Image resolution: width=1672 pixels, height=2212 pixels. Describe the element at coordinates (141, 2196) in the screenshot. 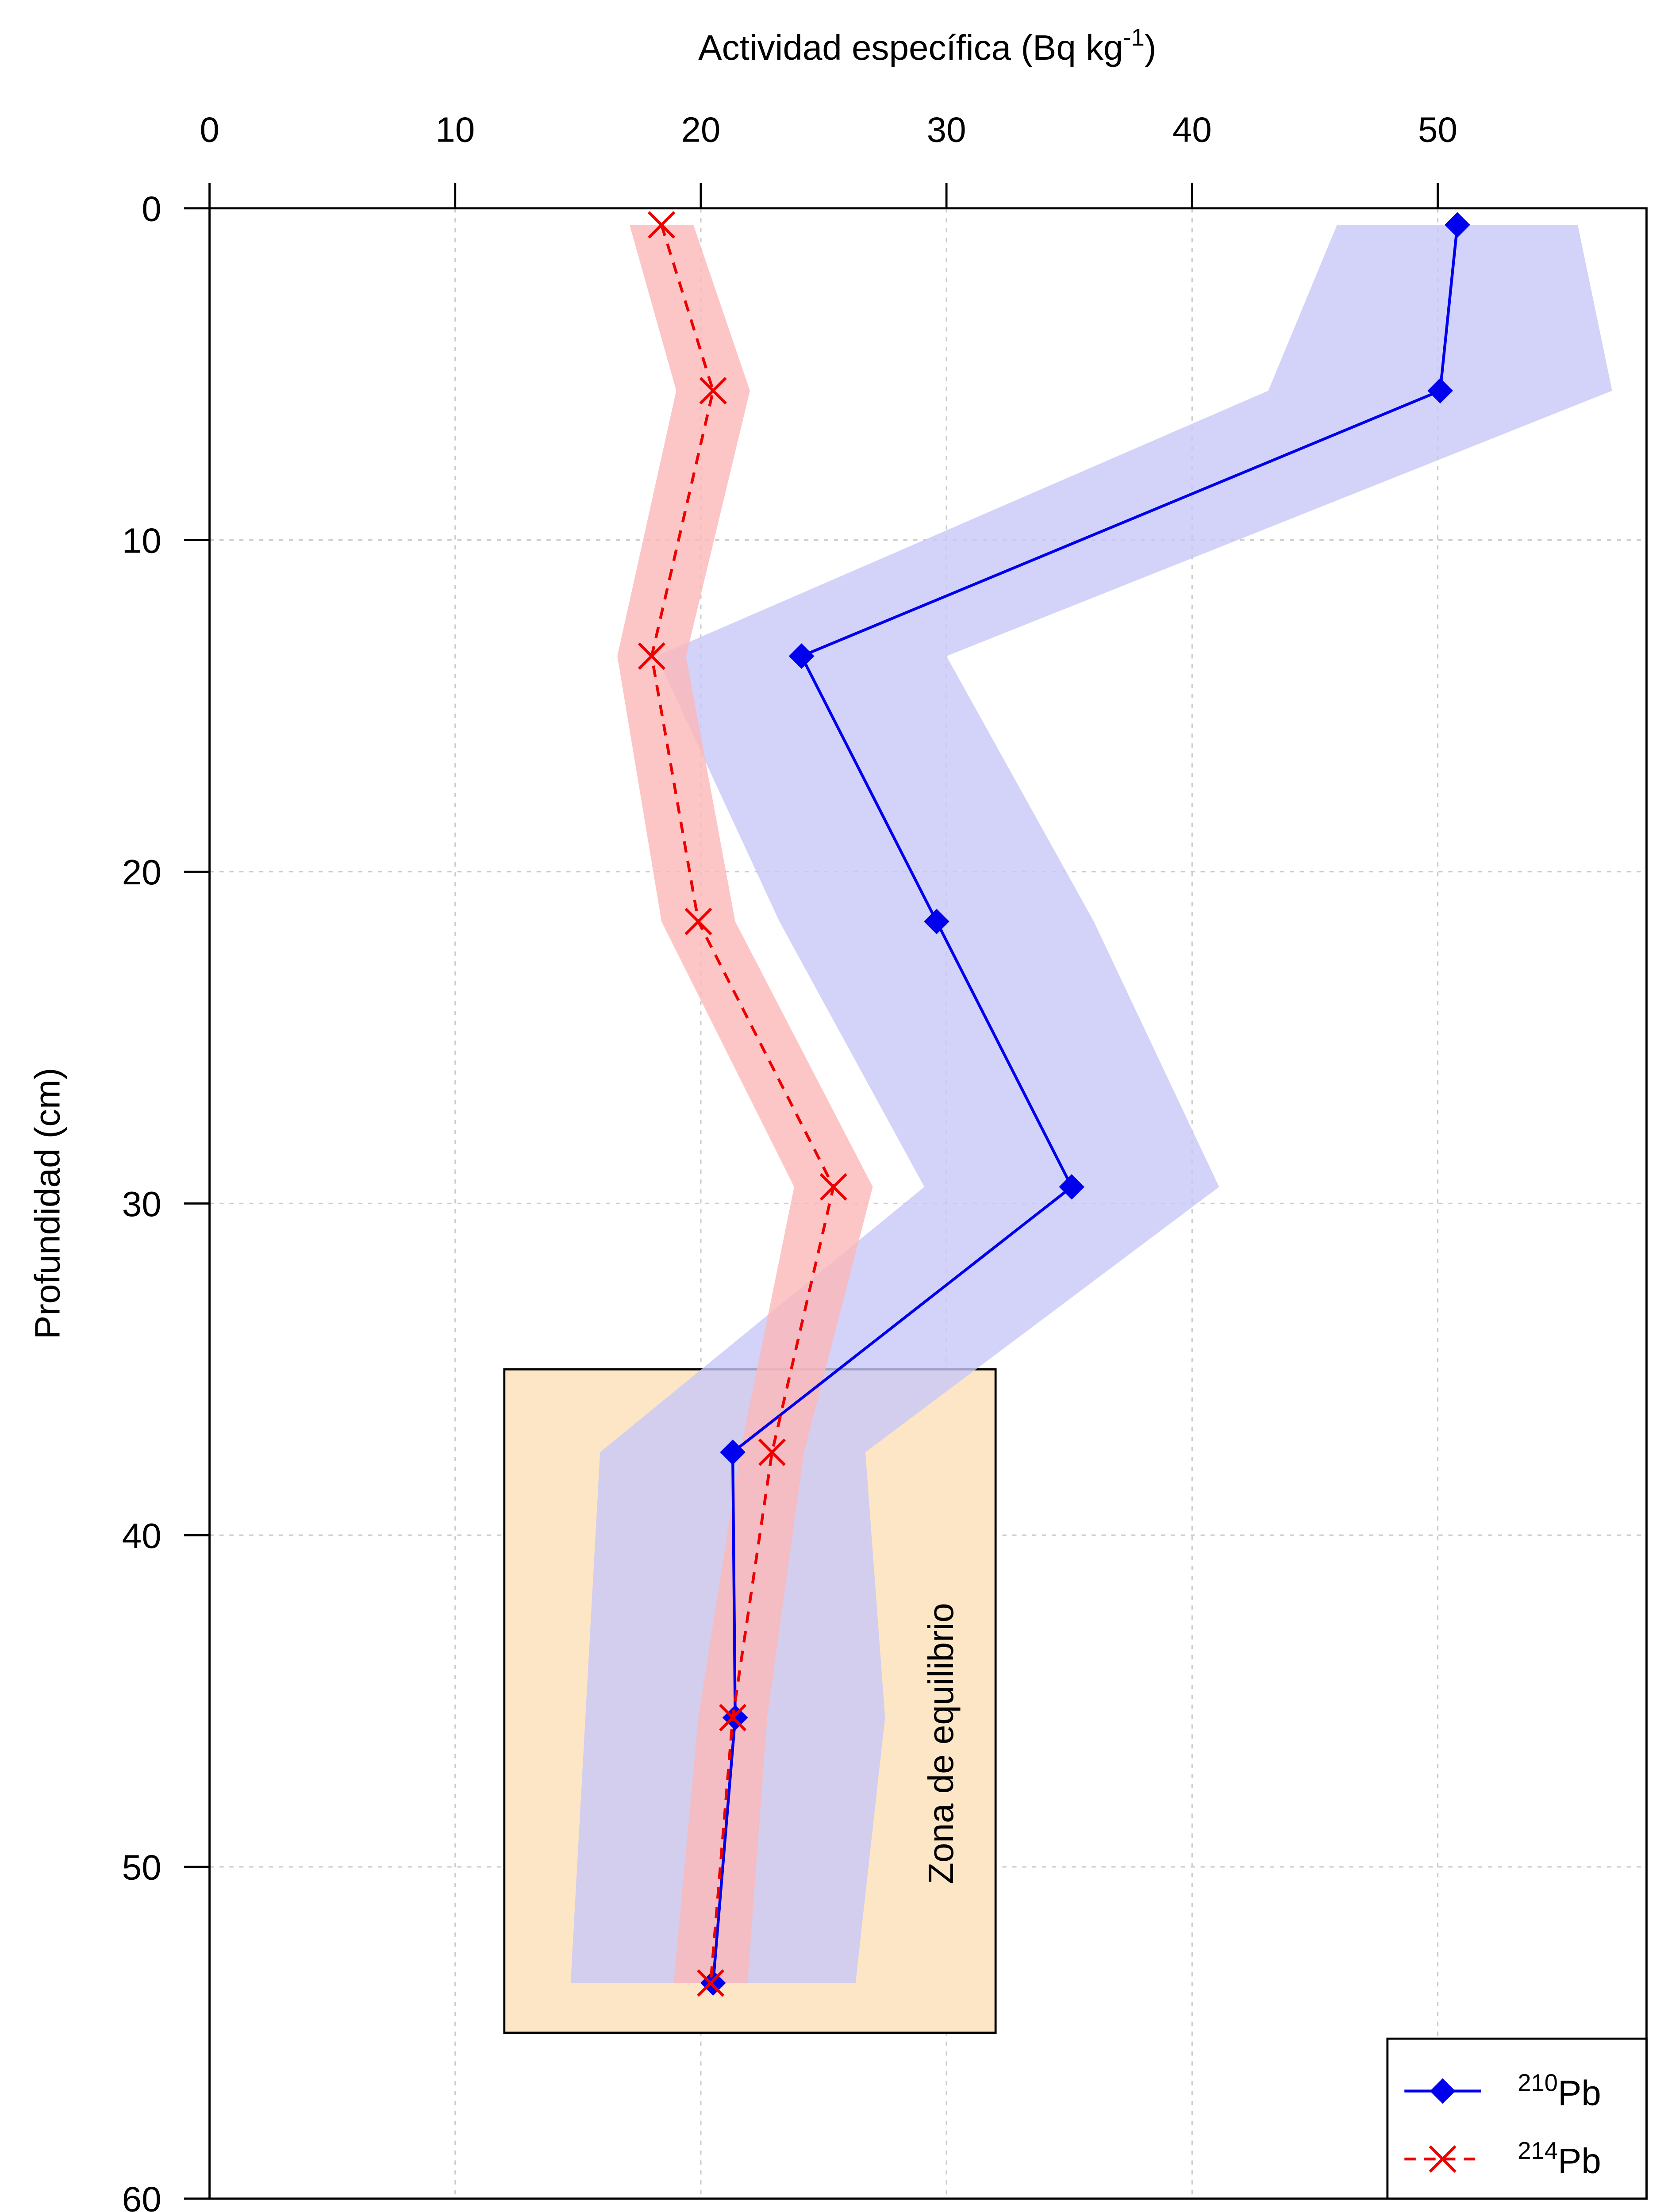

I see `y-tick-label: 60` at that location.